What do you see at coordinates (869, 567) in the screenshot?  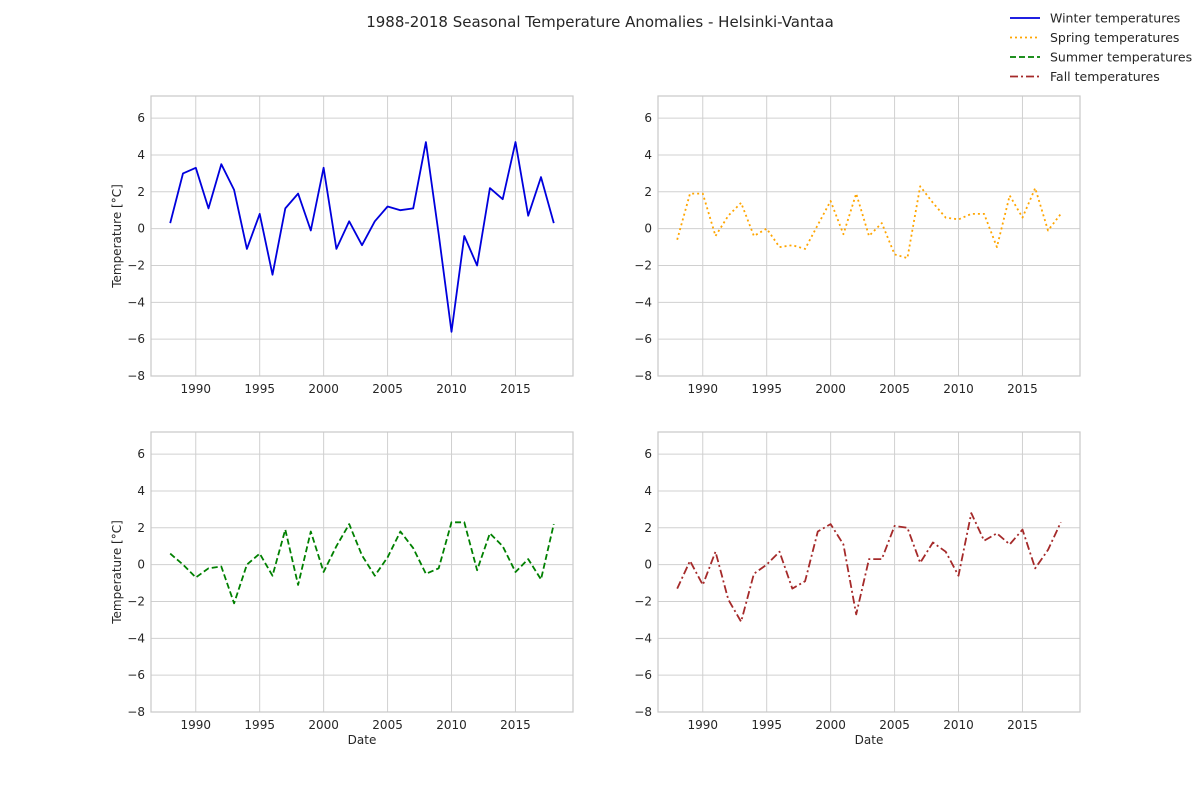 I see `series-line-dashdot` at bounding box center [869, 567].